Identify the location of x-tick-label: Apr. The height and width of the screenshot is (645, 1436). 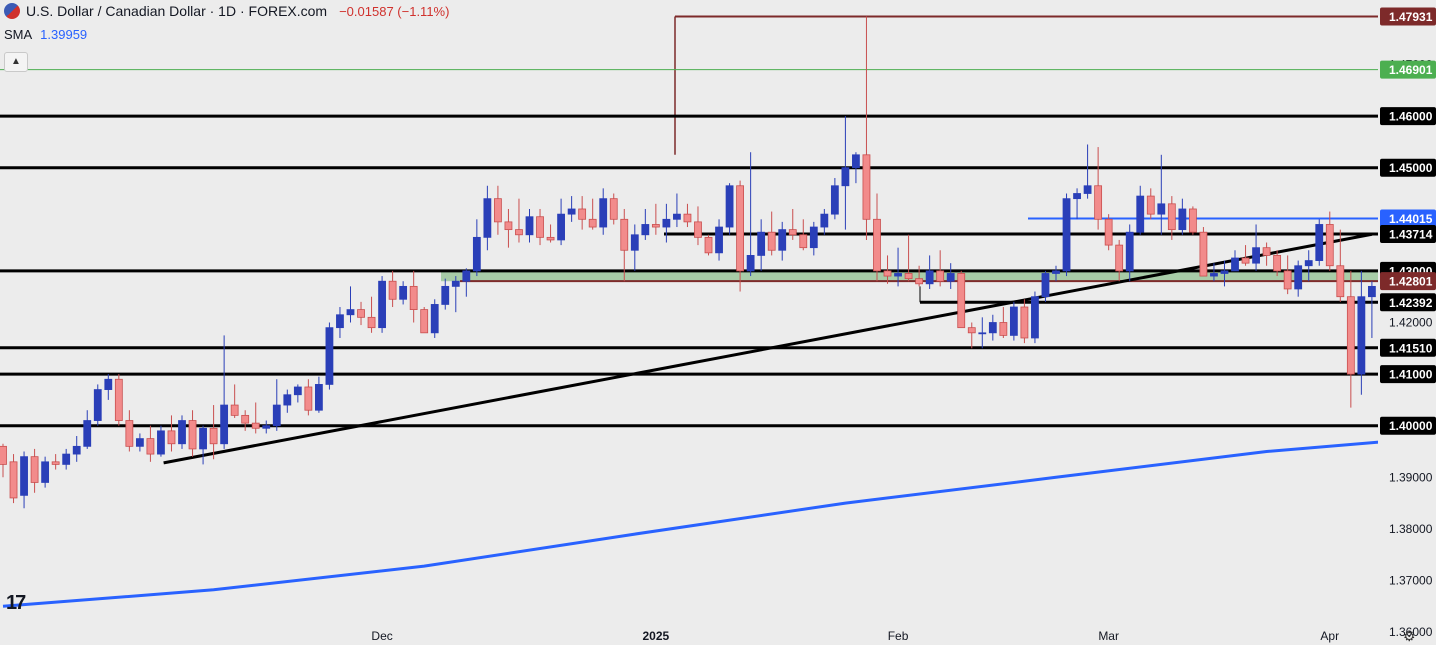
(1329, 636).